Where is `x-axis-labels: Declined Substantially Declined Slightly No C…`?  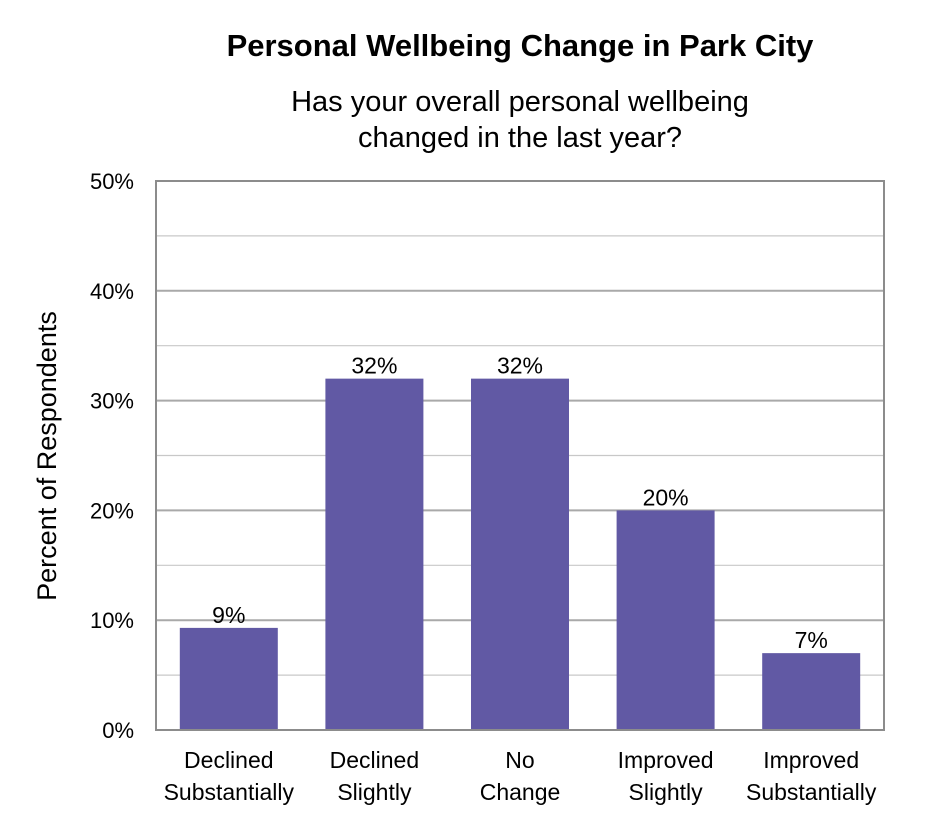
x-axis-labels: Declined Substantially Declined Slightly No C… is located at coordinates (520, 776).